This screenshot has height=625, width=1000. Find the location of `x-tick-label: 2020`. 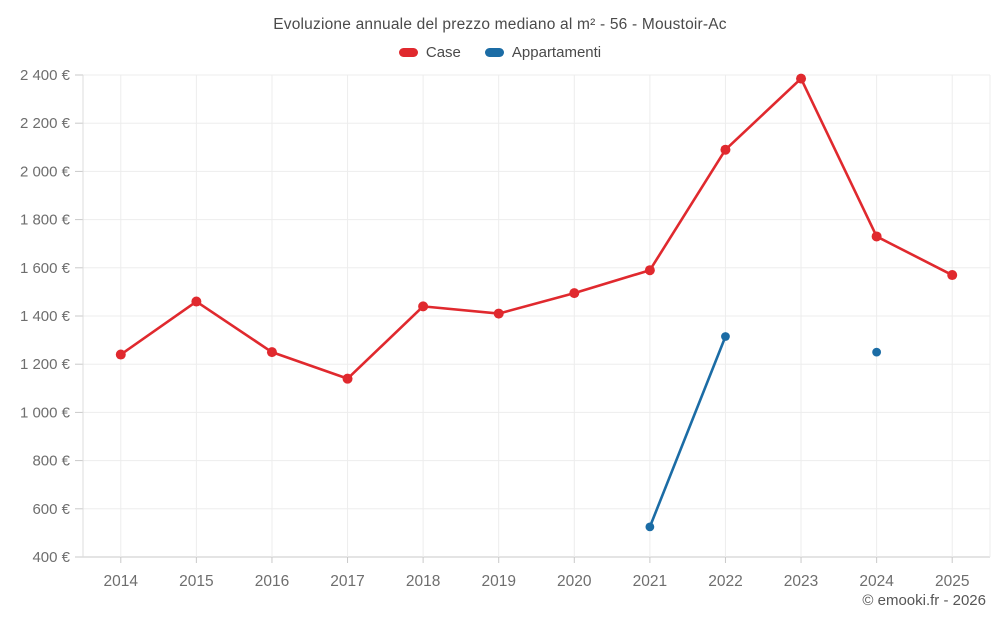

x-tick-label: 2020 is located at coordinates (574, 581).